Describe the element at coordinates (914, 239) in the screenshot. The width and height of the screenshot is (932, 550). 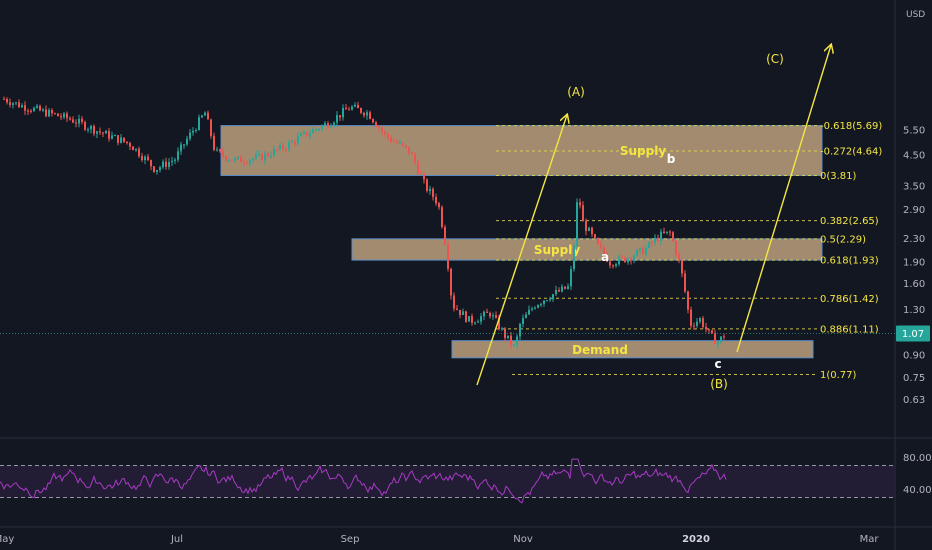
I see `price-tick-4: 2.30` at that location.